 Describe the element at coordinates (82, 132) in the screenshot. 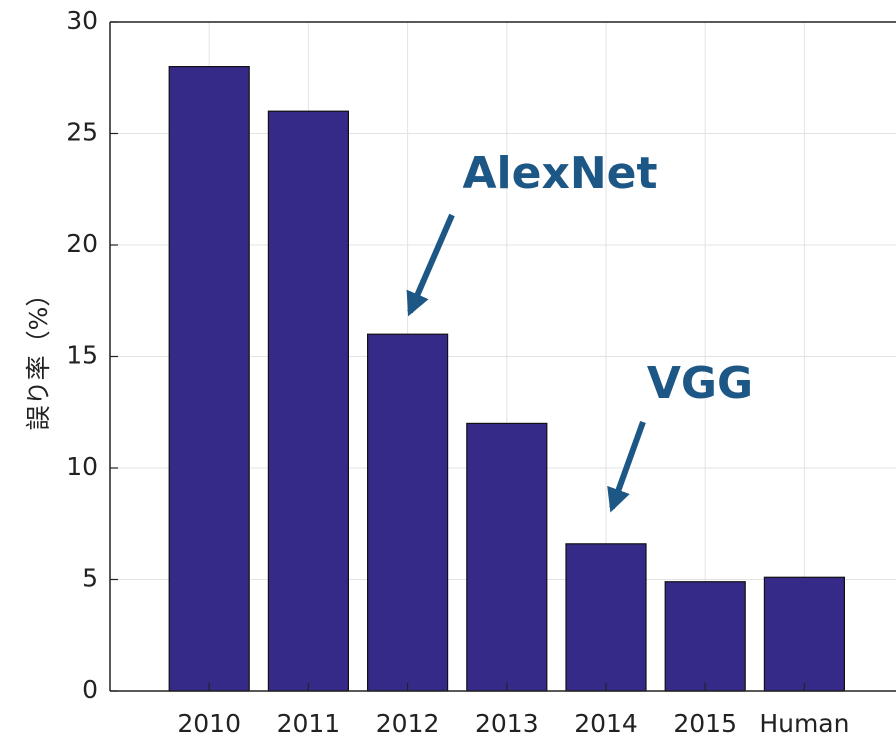

I see `y-tick-label: 25` at that location.